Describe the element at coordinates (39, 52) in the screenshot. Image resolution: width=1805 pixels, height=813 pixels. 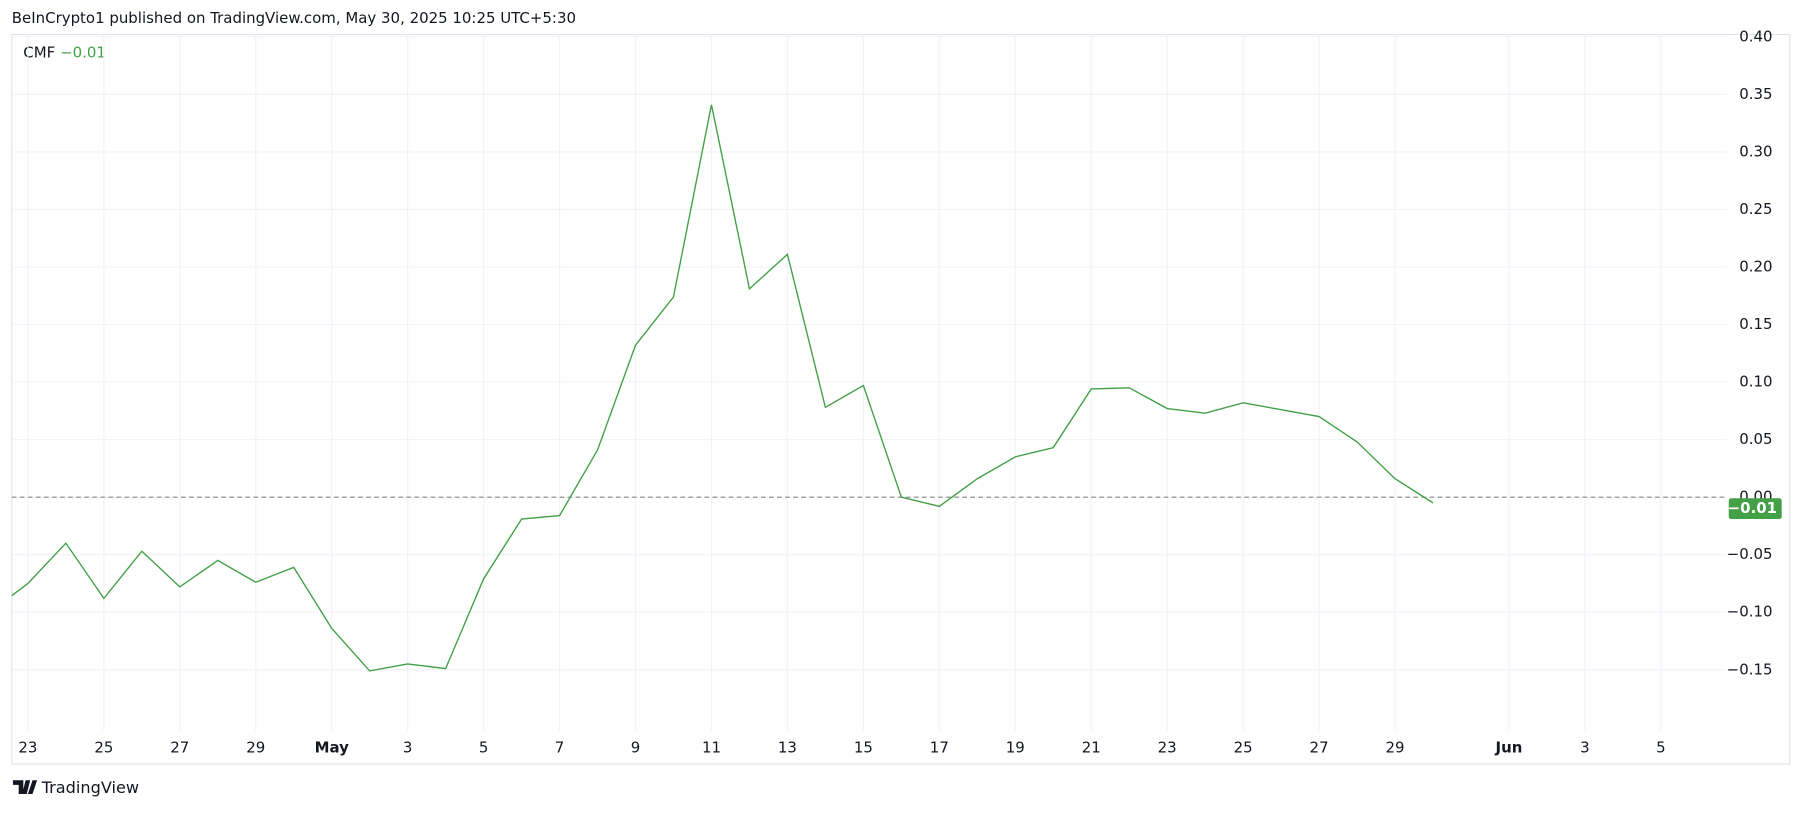
I see `legend-name: CMF` at that location.